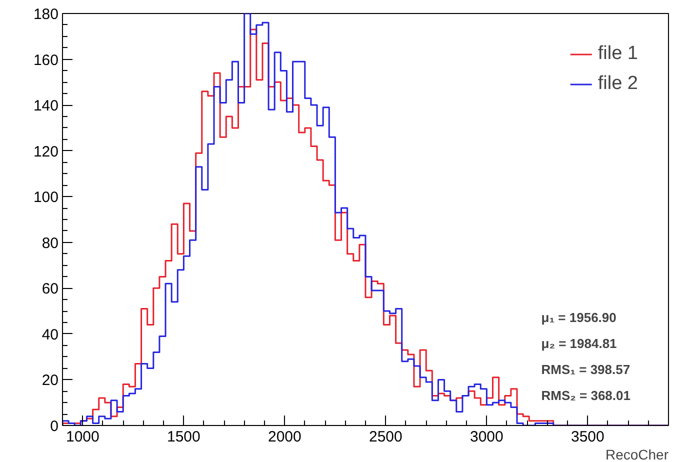 The width and height of the screenshot is (697, 462). What do you see at coordinates (579, 343) in the screenshot?
I see `annotation: μ₂ = 1984.81` at bounding box center [579, 343].